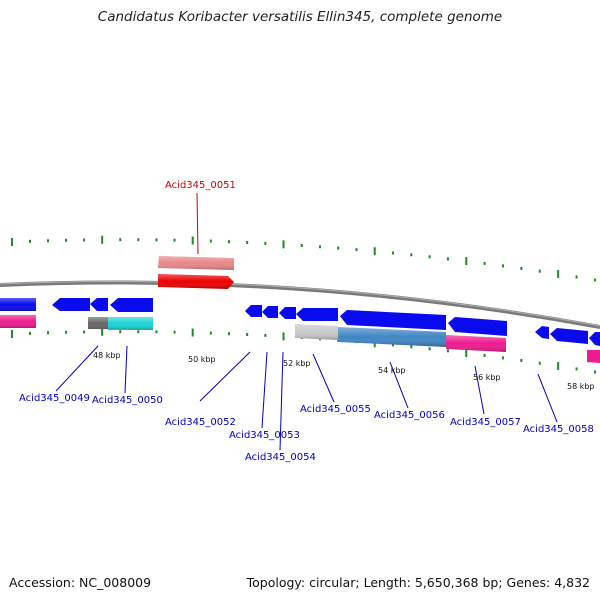  Describe the element at coordinates (409, 415) in the screenshot. I see `gene-label-0056: Acid345_0056` at that location.